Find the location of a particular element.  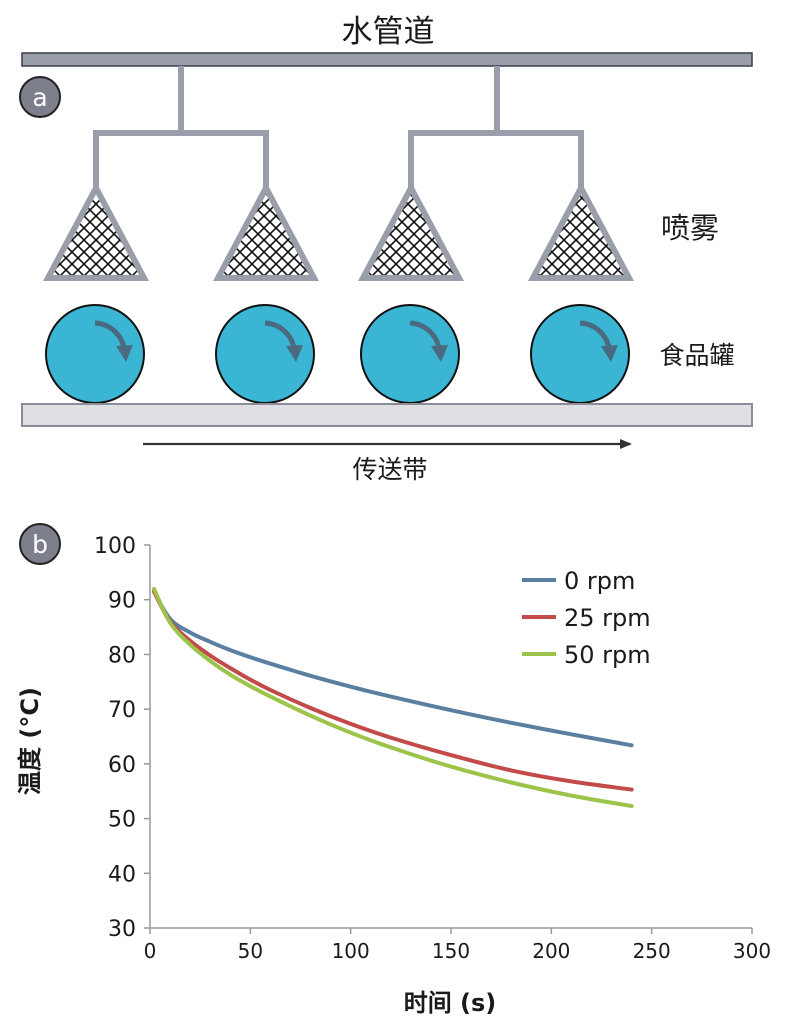

conveyor-belt is located at coordinates (387, 415).